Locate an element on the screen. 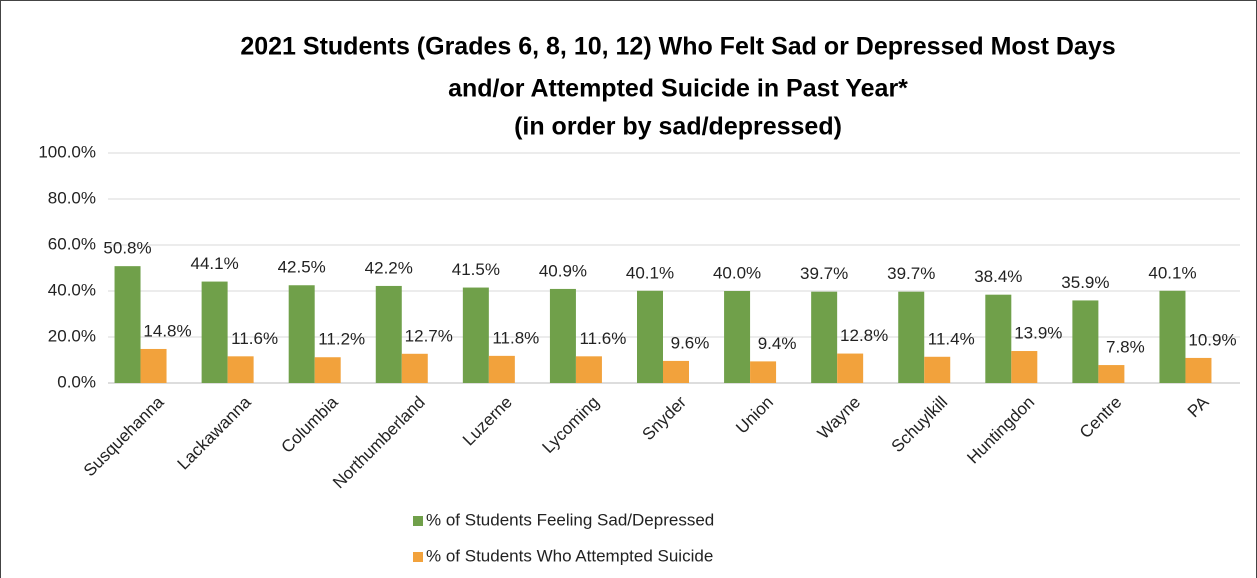 Image resolution: width=1257 pixels, height=578 pixels. x-tick-label: Schuylkill is located at coordinates (920, 425).